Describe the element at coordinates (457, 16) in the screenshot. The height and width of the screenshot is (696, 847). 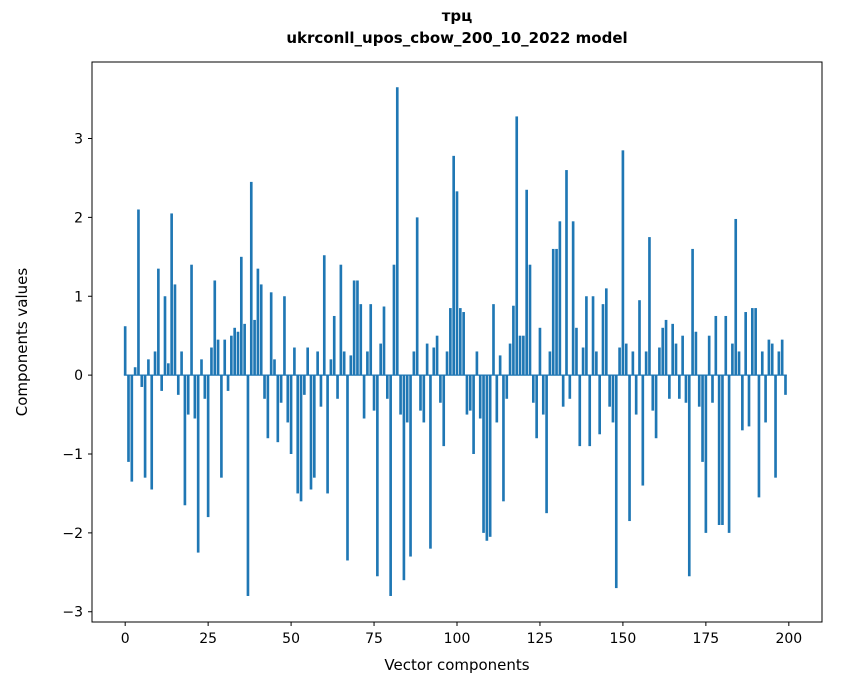
I see `chart-title-line1: трц` at that location.